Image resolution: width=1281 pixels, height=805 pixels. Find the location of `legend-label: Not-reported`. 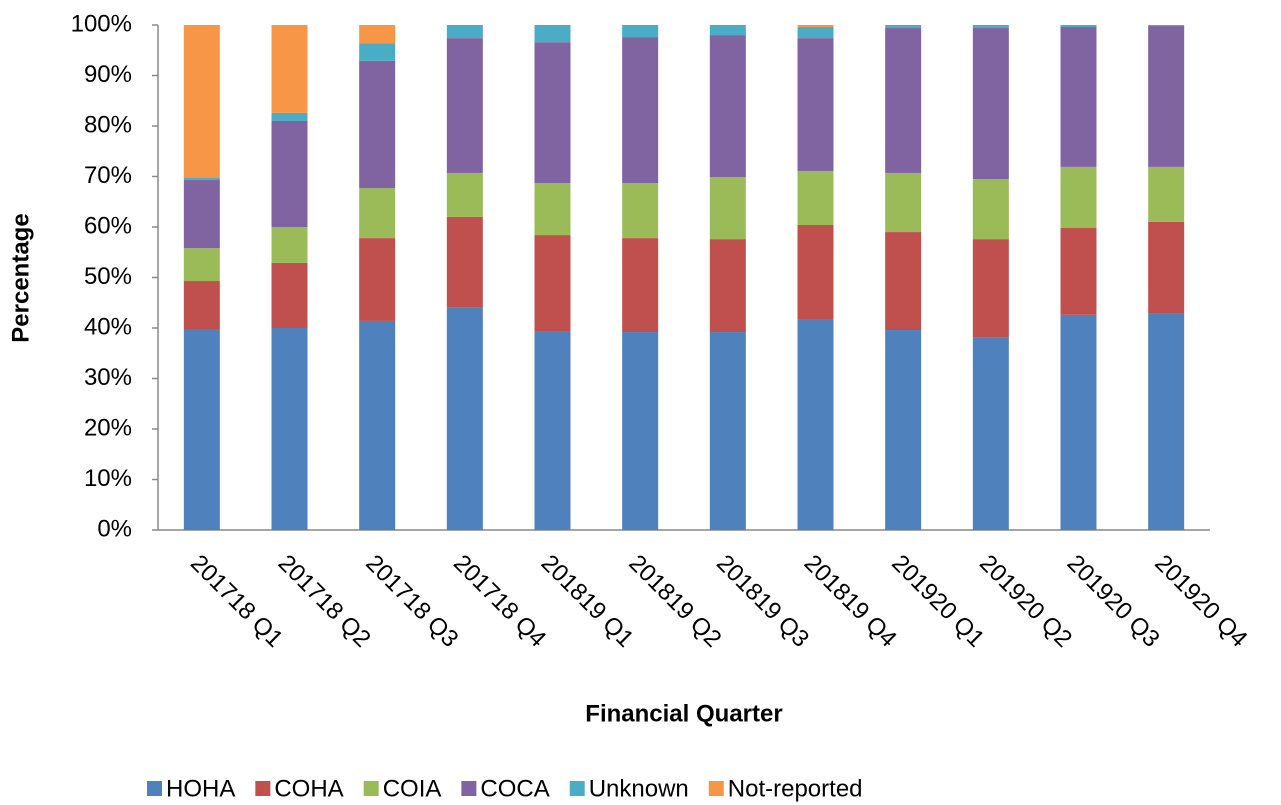

legend-label: Not-reported is located at coordinates (795, 788).